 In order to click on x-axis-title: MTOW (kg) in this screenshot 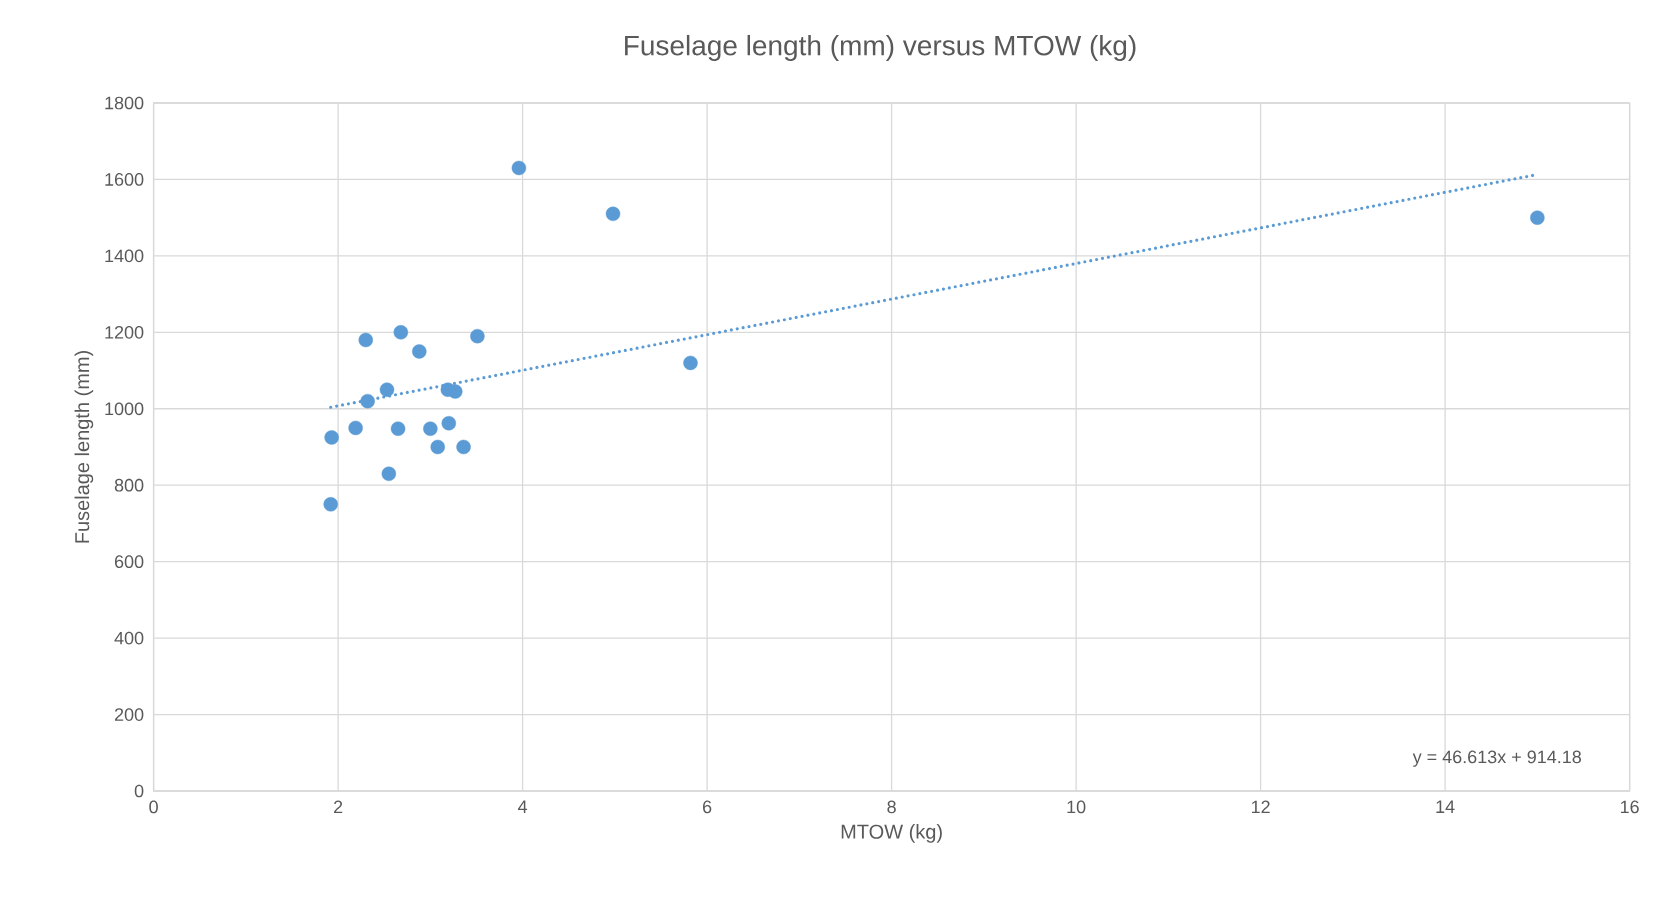, I will do `click(891, 833)`.